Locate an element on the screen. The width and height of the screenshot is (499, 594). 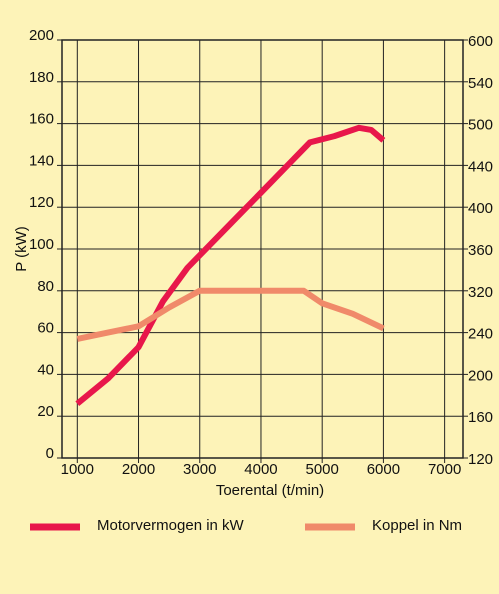
y2-tick-label: 160 is located at coordinates (480, 417).